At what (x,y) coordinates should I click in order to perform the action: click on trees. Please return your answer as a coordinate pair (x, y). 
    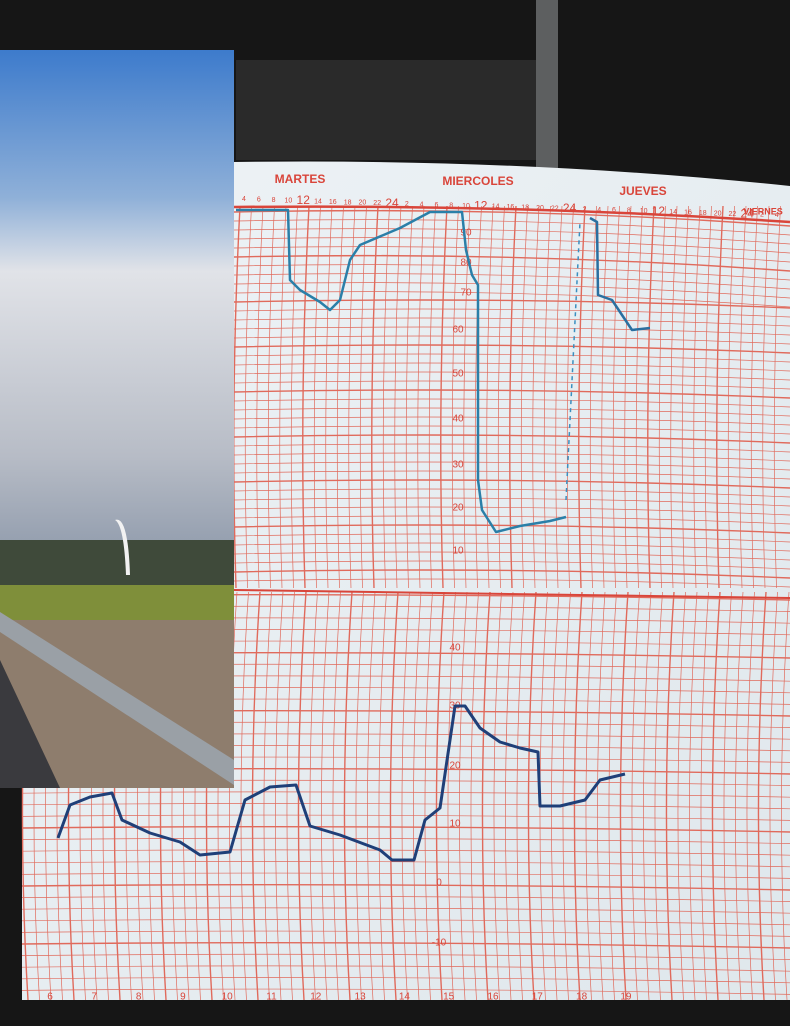
    Looking at the image, I should click on (117, 565).